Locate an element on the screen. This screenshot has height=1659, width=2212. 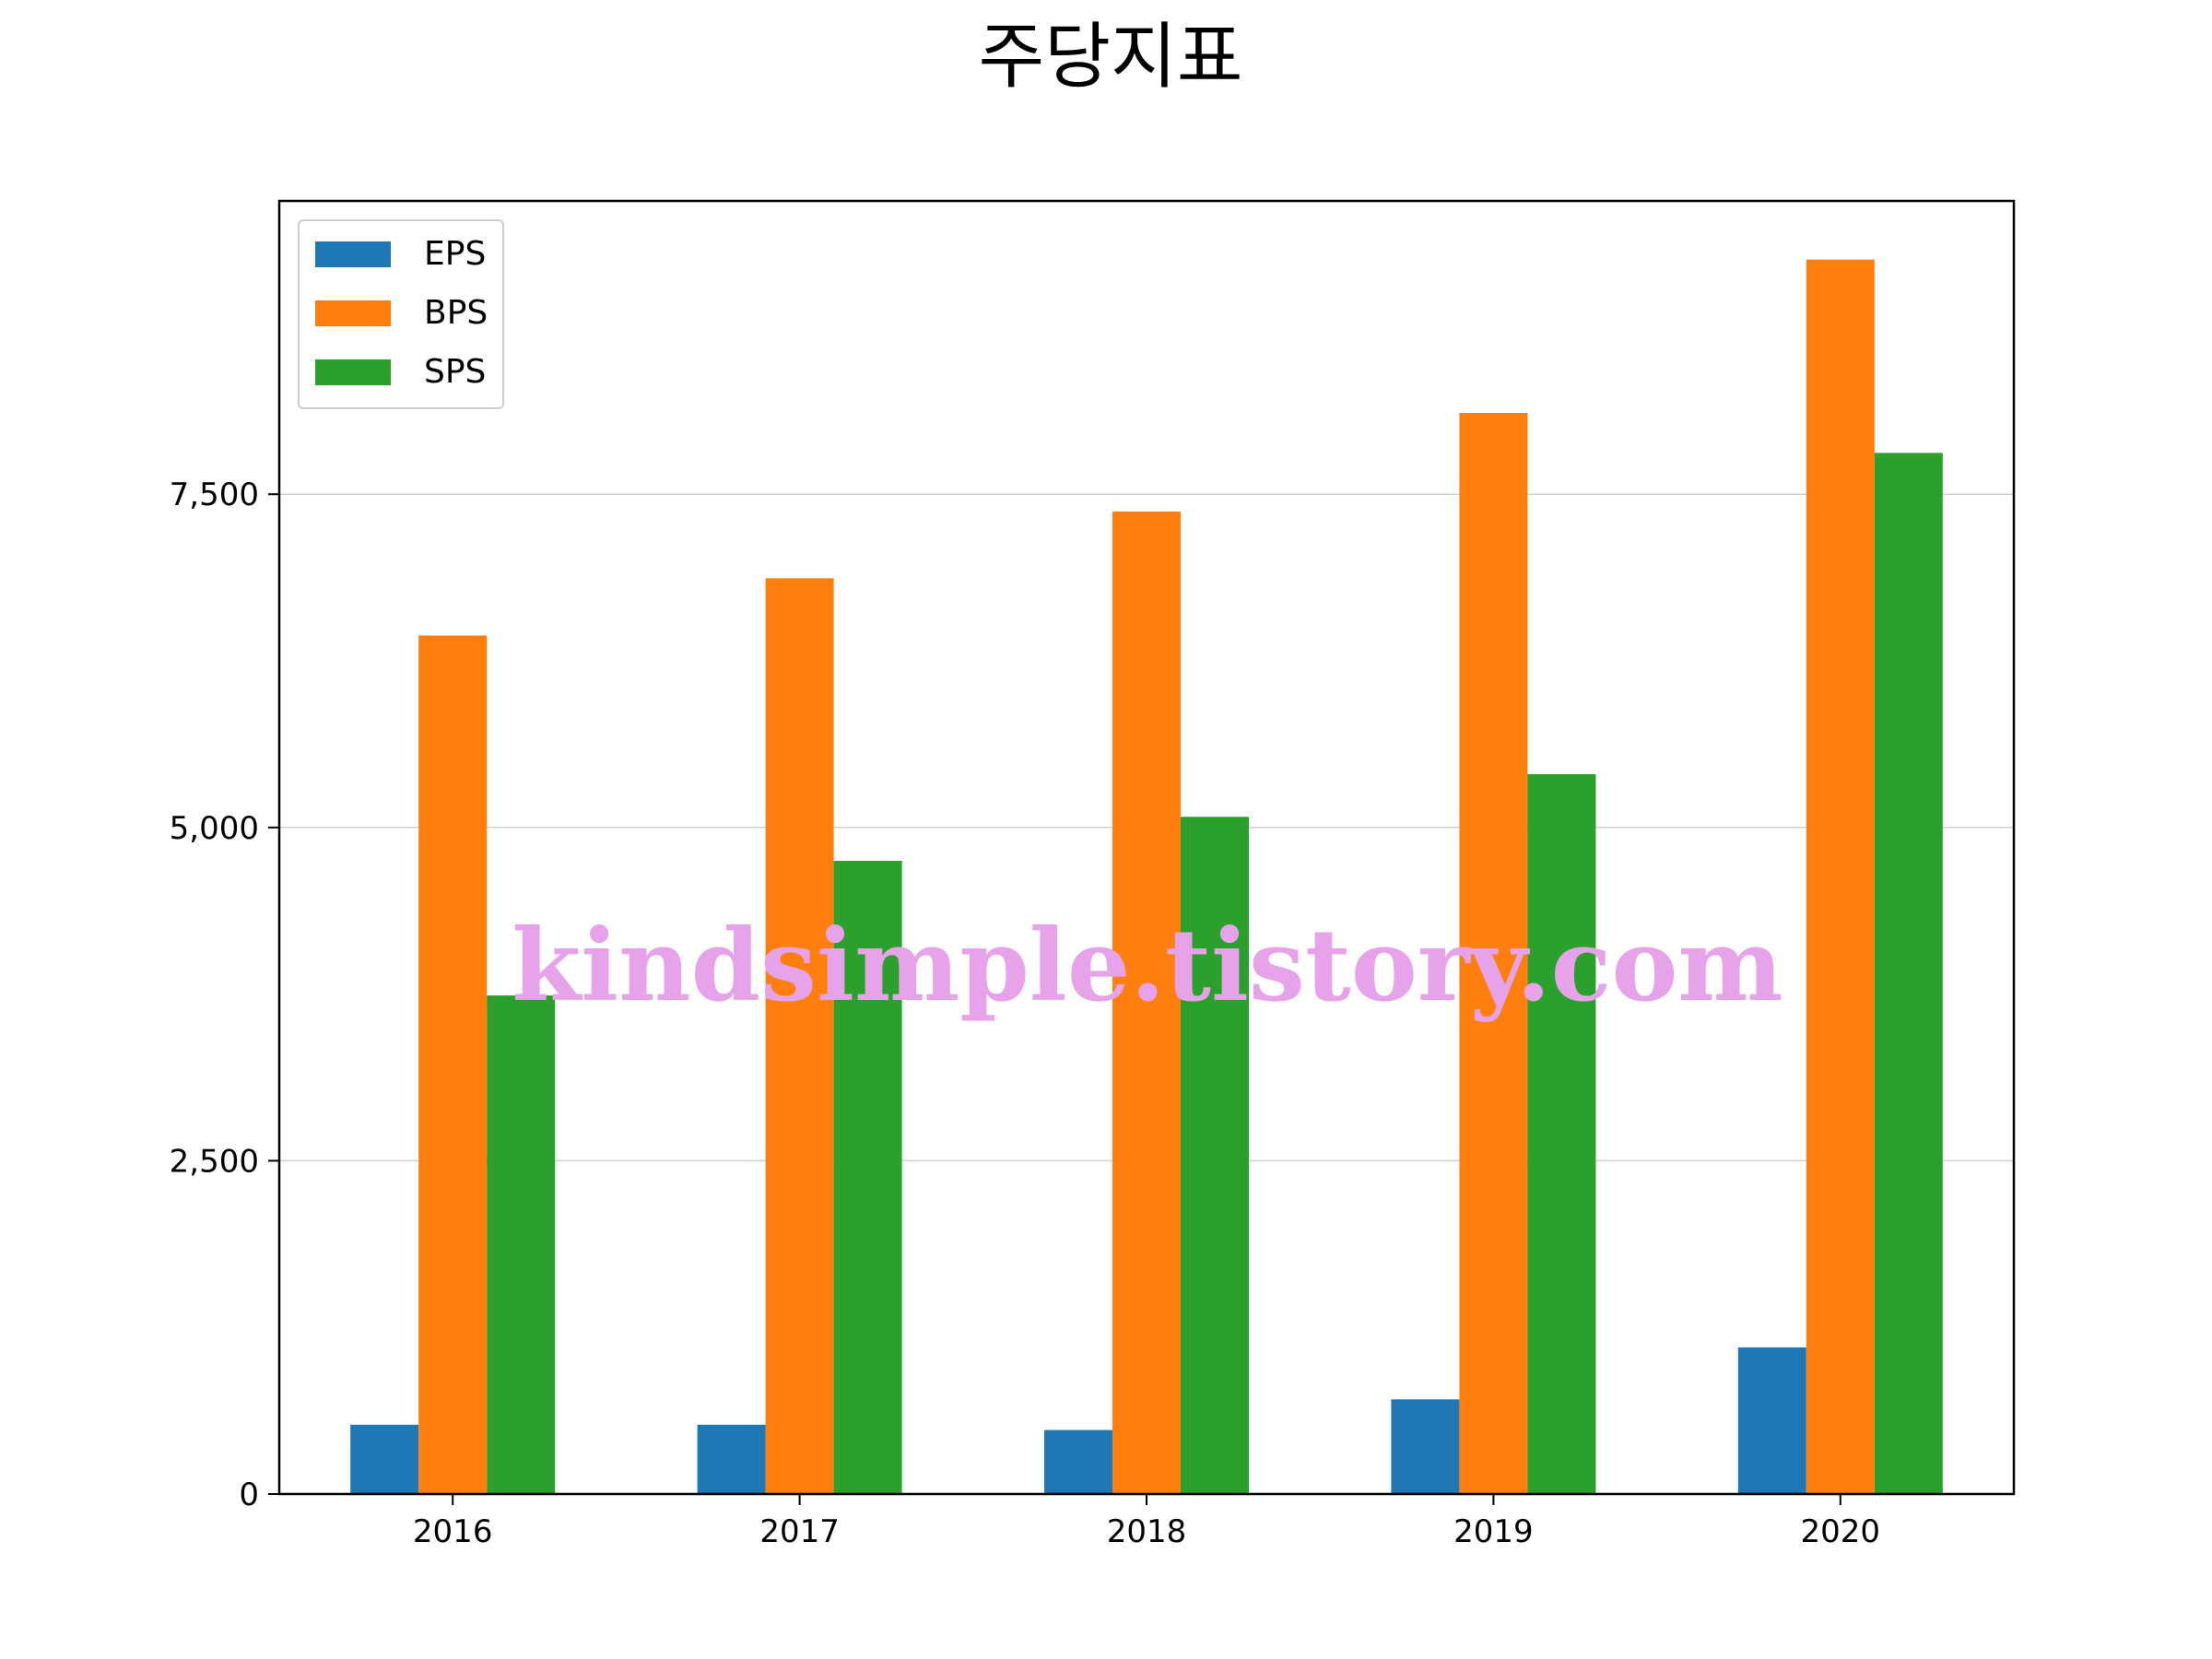
x-tick-label: 2016 is located at coordinates (453, 1531).